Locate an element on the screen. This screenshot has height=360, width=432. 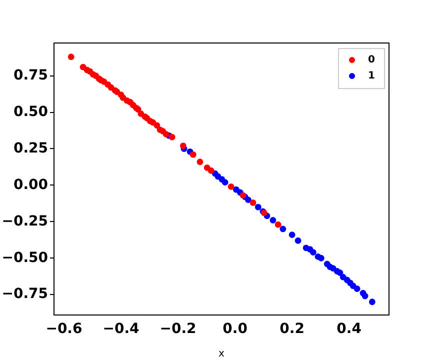
x-tick-label: 0.4 is located at coordinates (349, 329).